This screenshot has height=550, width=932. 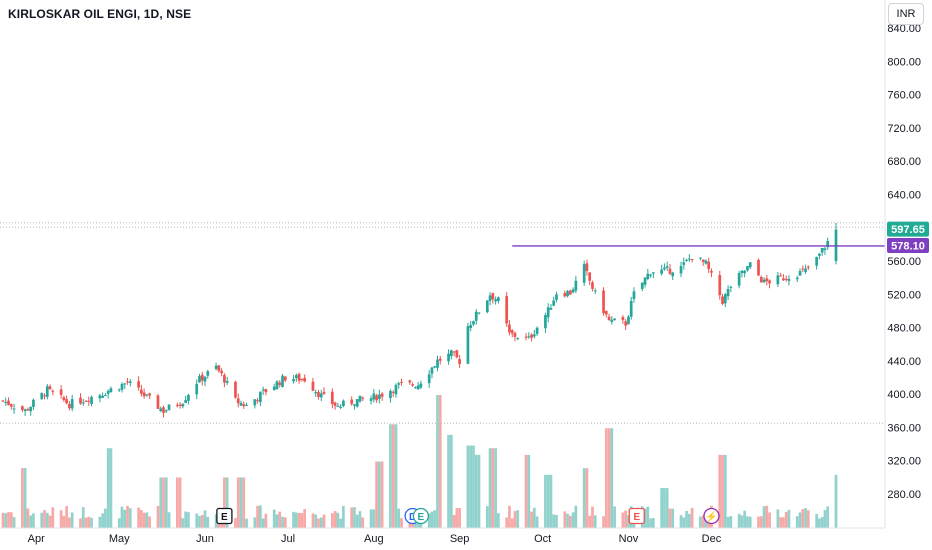 I want to click on currency-button: INR, so click(x=906, y=14).